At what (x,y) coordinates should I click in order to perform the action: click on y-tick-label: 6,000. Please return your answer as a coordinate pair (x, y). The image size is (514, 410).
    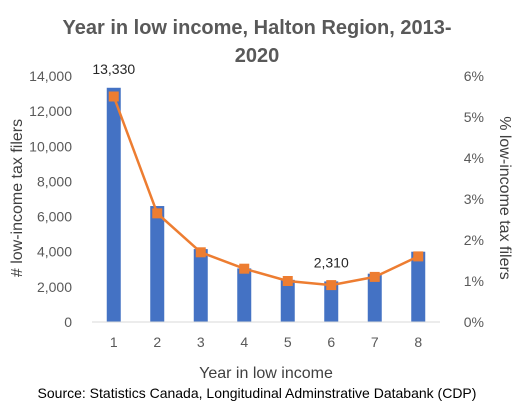
    Looking at the image, I should click on (54, 217).